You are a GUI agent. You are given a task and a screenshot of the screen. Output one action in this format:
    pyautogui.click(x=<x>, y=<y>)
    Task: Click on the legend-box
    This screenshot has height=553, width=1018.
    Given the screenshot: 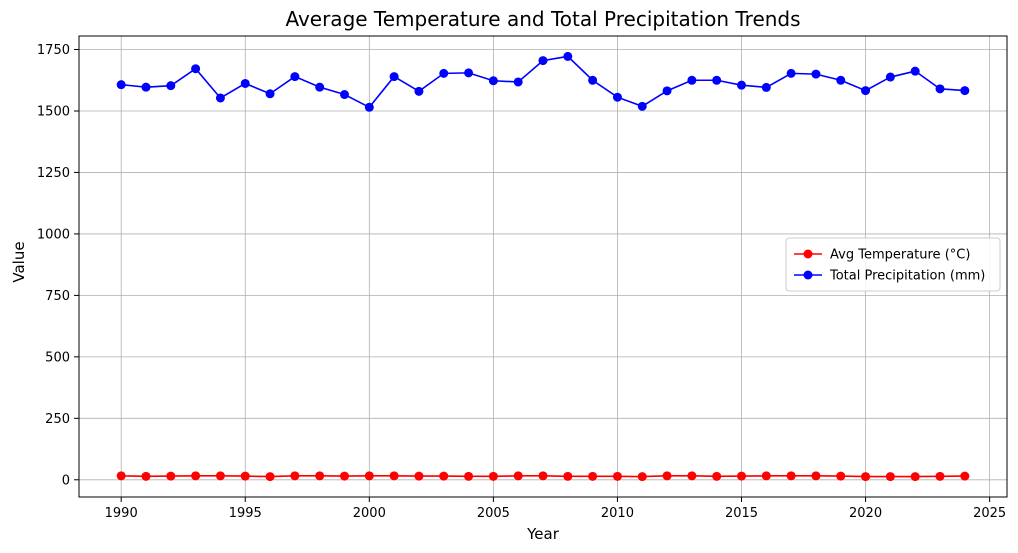 What is the action you would take?
    pyautogui.click(x=893, y=264)
    